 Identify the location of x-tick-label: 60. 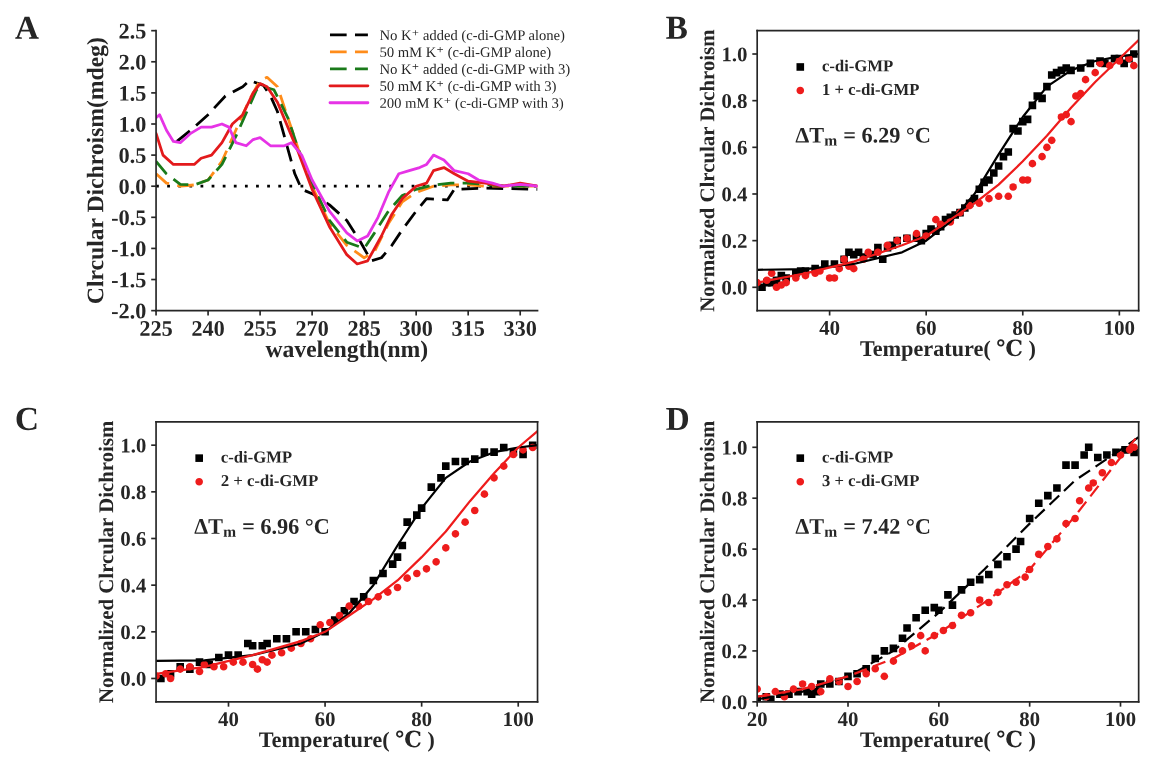
(939, 719).